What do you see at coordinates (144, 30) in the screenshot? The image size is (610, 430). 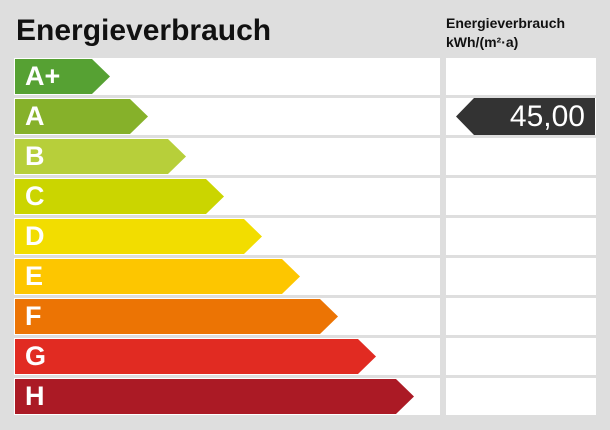 I see `chart-title: Energieverbrauch` at bounding box center [144, 30].